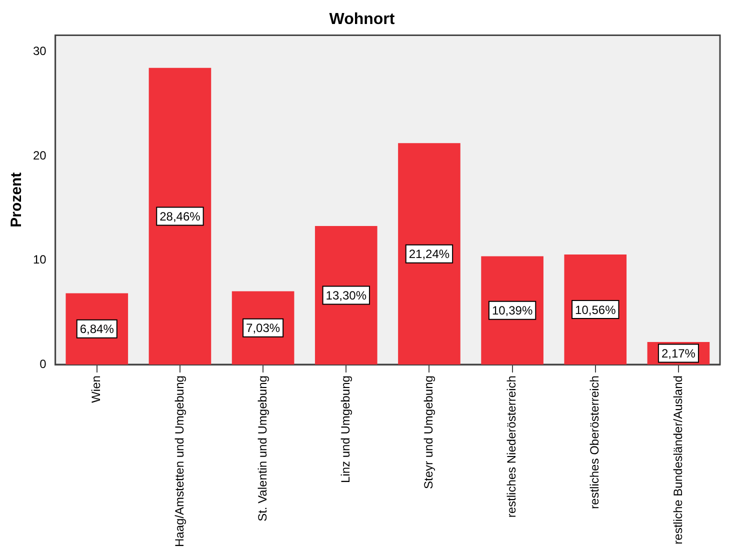  What do you see at coordinates (346, 295) in the screenshot?
I see `data-label: 13,30%` at bounding box center [346, 295].